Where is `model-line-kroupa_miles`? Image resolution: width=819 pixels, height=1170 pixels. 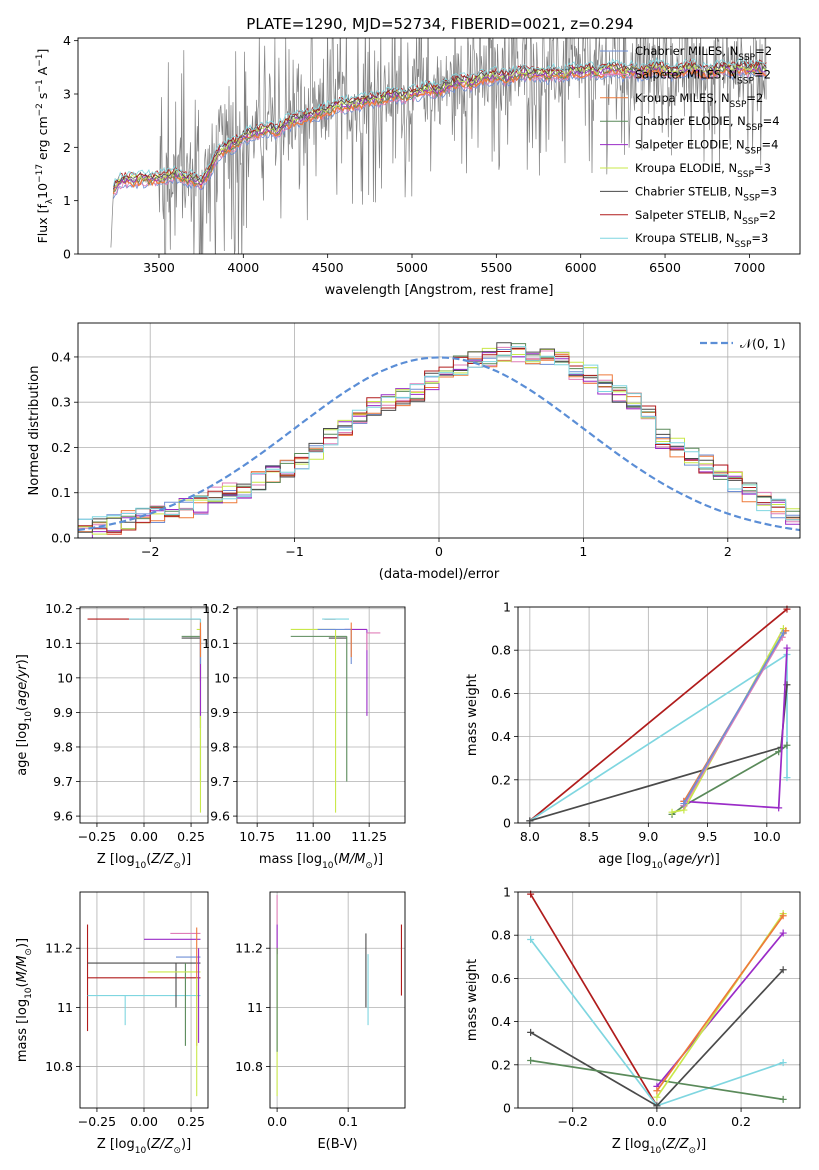 model-line-kroupa_miles is located at coordinates (439, 130).